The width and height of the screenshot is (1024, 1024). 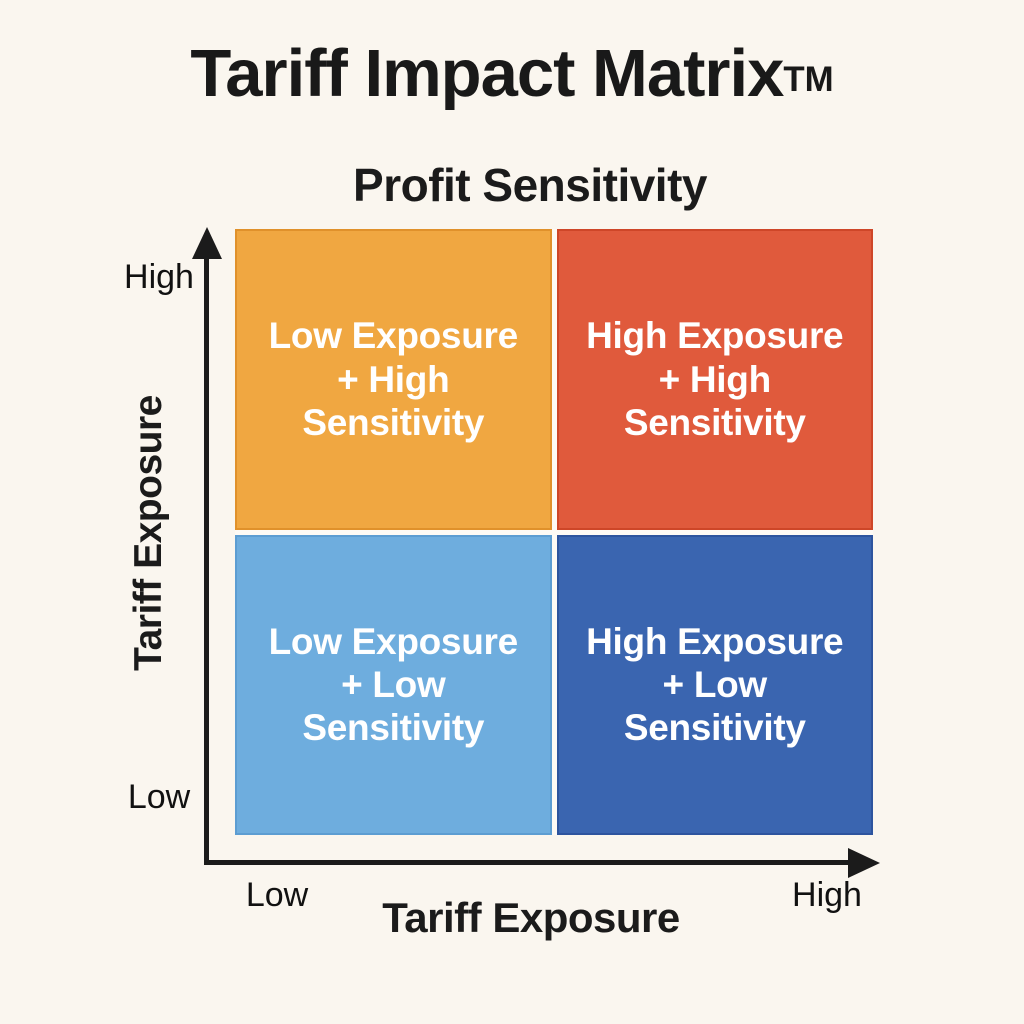 What do you see at coordinates (148, 533) in the screenshot?
I see `y-axis-label: Tariff Exposure` at bounding box center [148, 533].